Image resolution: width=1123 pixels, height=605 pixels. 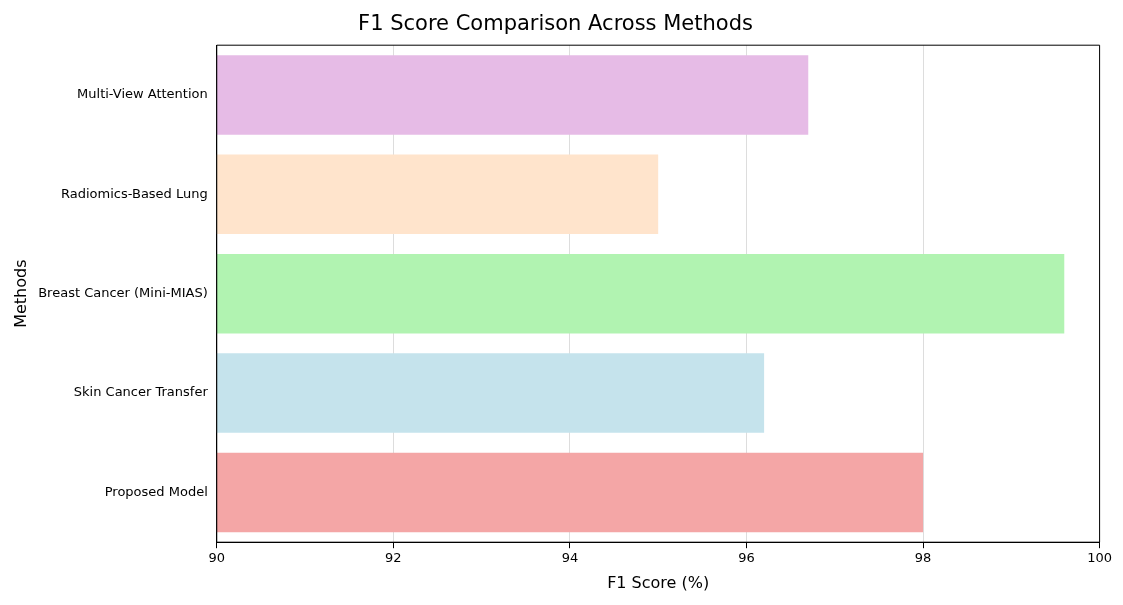 I want to click on y-tick-label: Breast Cancer (Mini-MIAS), so click(x=123, y=293).